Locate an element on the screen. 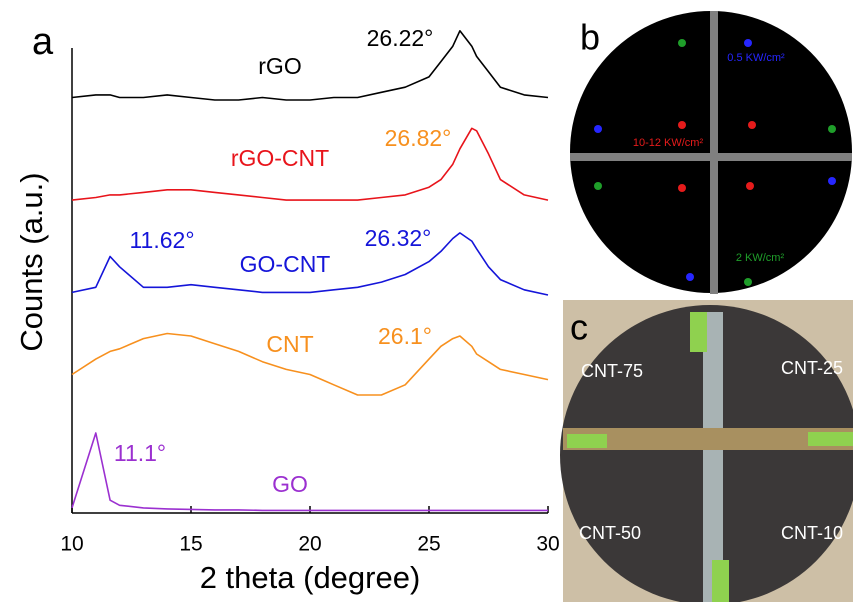 The width and height of the screenshot is (853, 602). x-tick-label: 20 is located at coordinates (309, 544).